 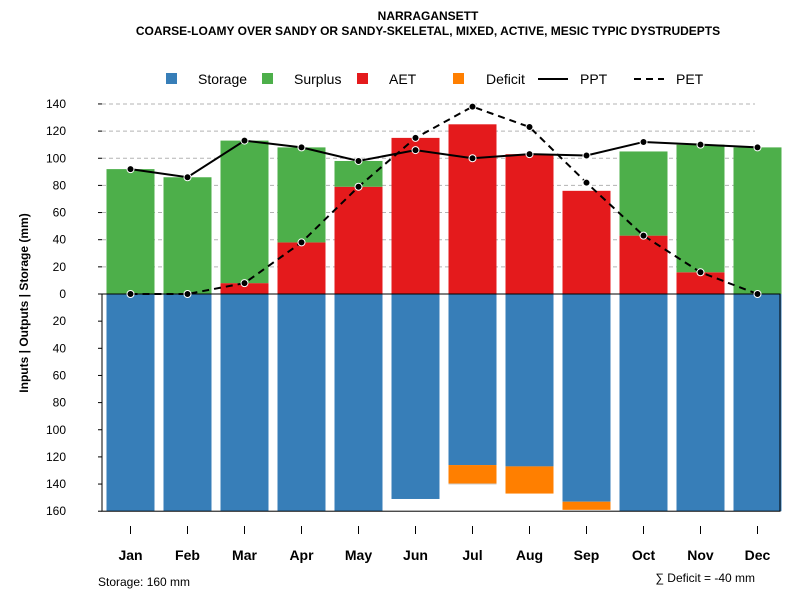 I want to click on legend-label-pet: PET, so click(x=690, y=79).